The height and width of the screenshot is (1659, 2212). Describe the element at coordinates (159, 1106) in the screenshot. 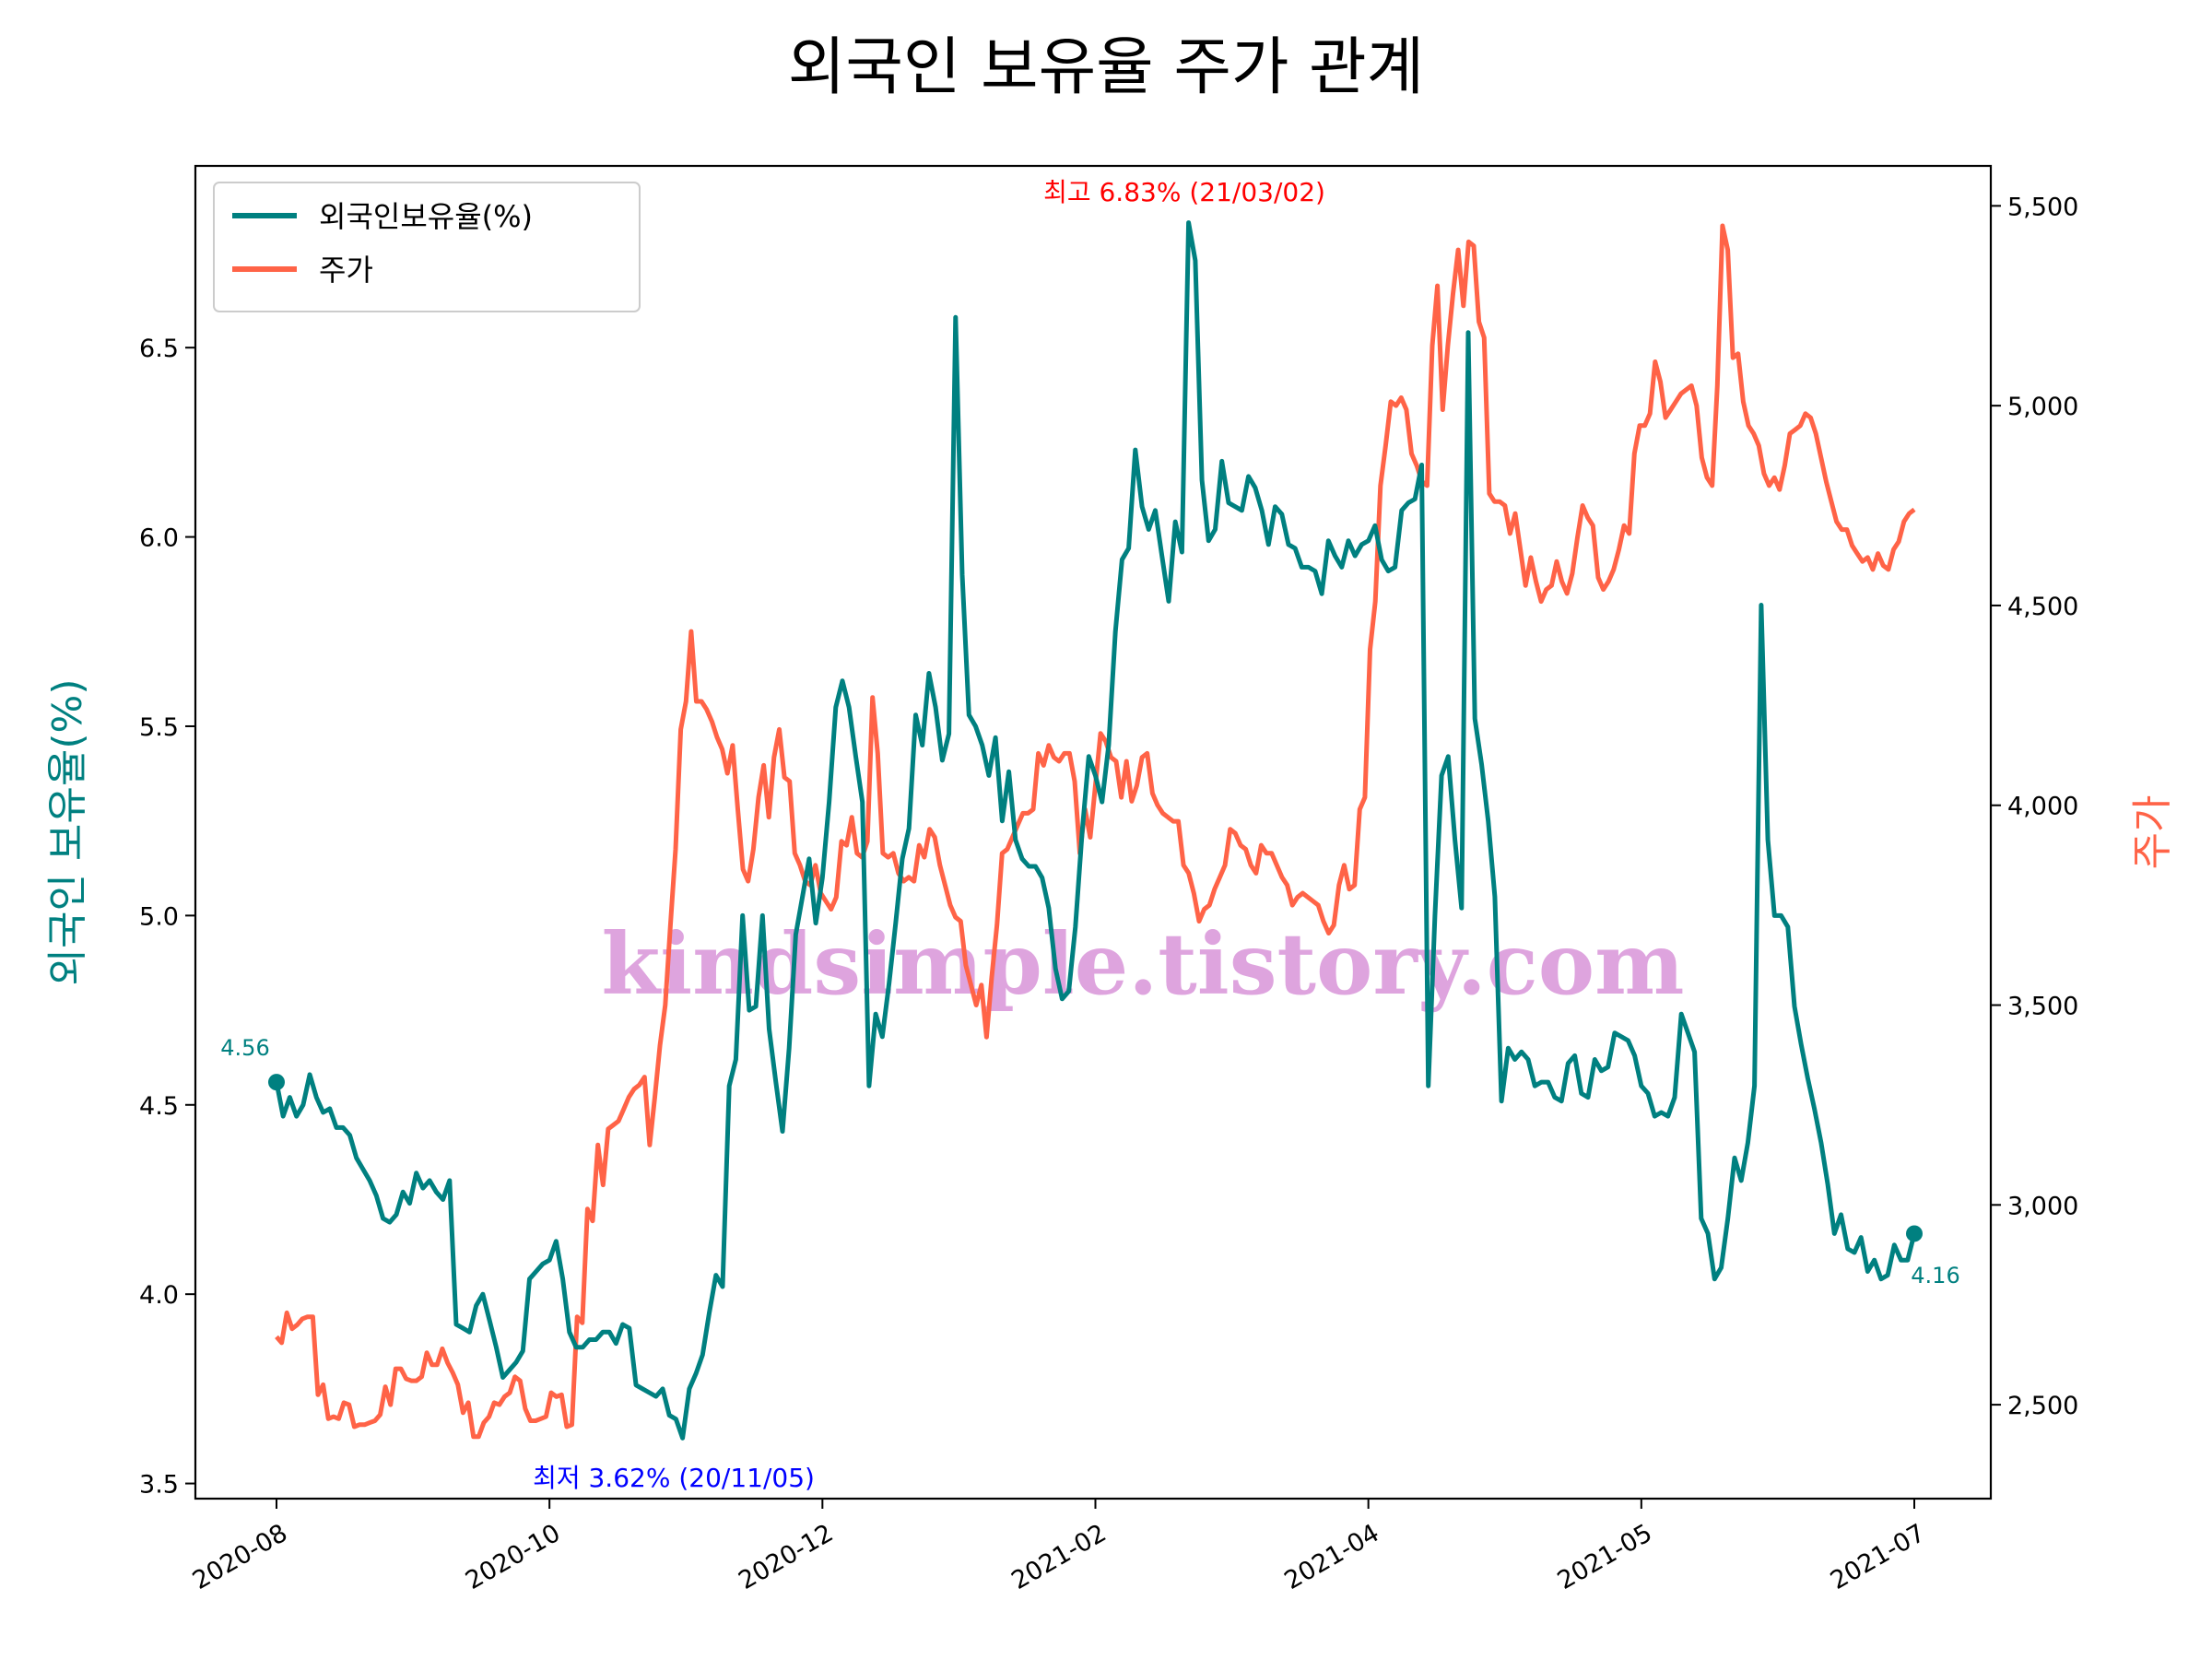

I see `y-left-tick-label: 4.5` at that location.